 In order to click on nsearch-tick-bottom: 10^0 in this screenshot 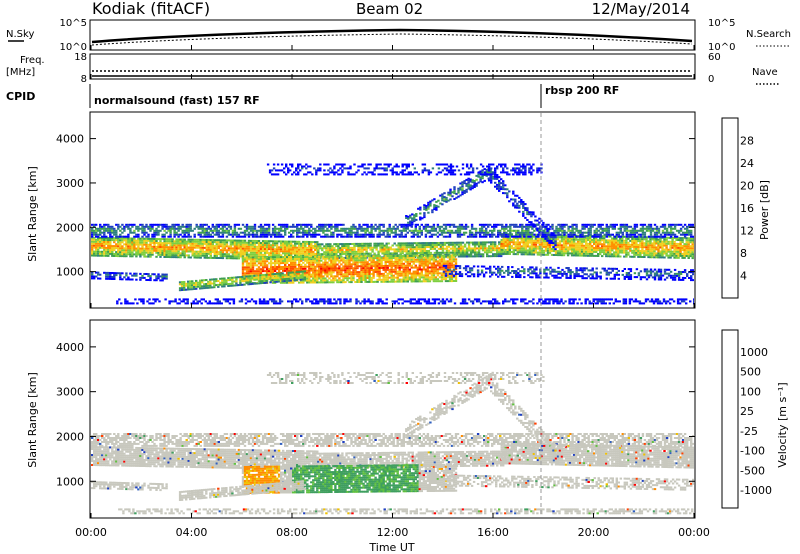, I will do `click(721, 47)`.